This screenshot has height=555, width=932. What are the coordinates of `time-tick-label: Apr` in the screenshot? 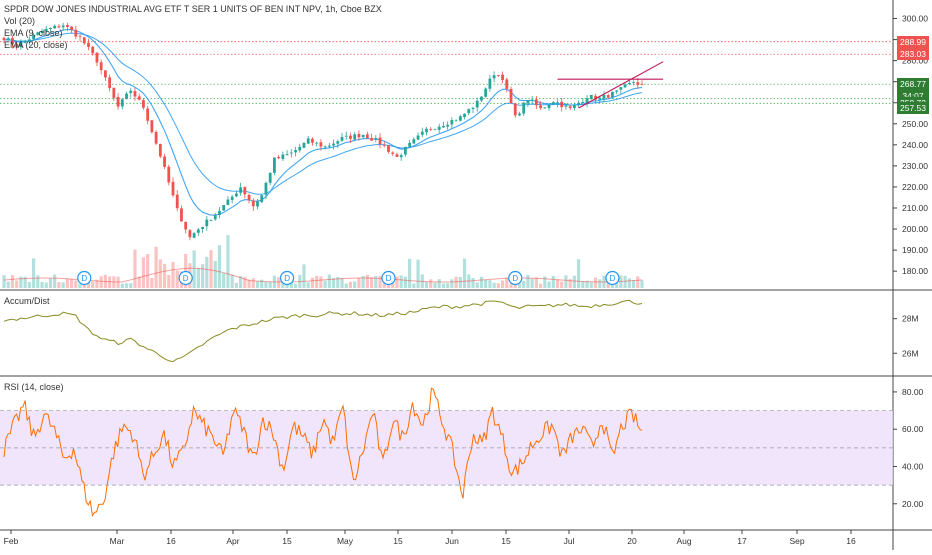 It's located at (232, 541).